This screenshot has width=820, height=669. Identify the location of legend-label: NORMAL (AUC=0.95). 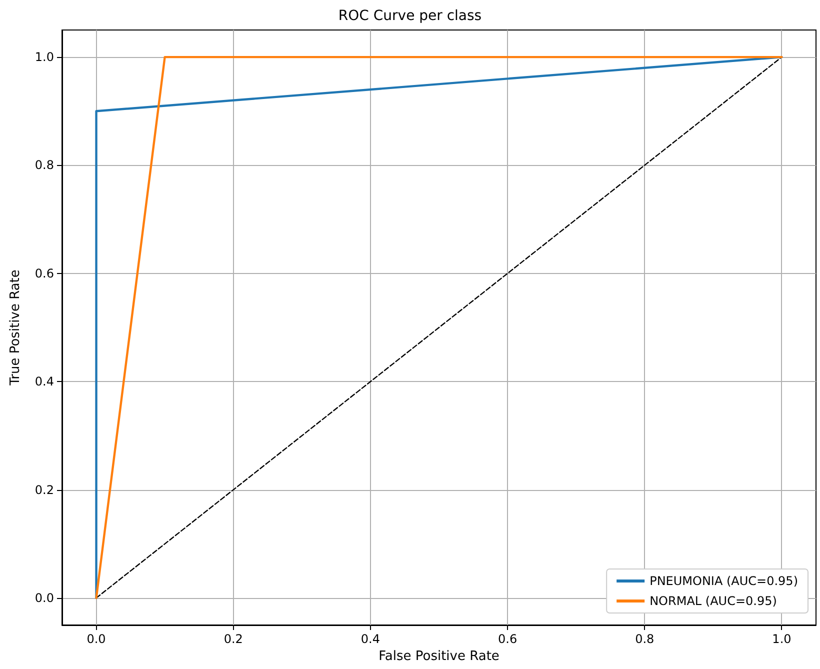
(713, 601).